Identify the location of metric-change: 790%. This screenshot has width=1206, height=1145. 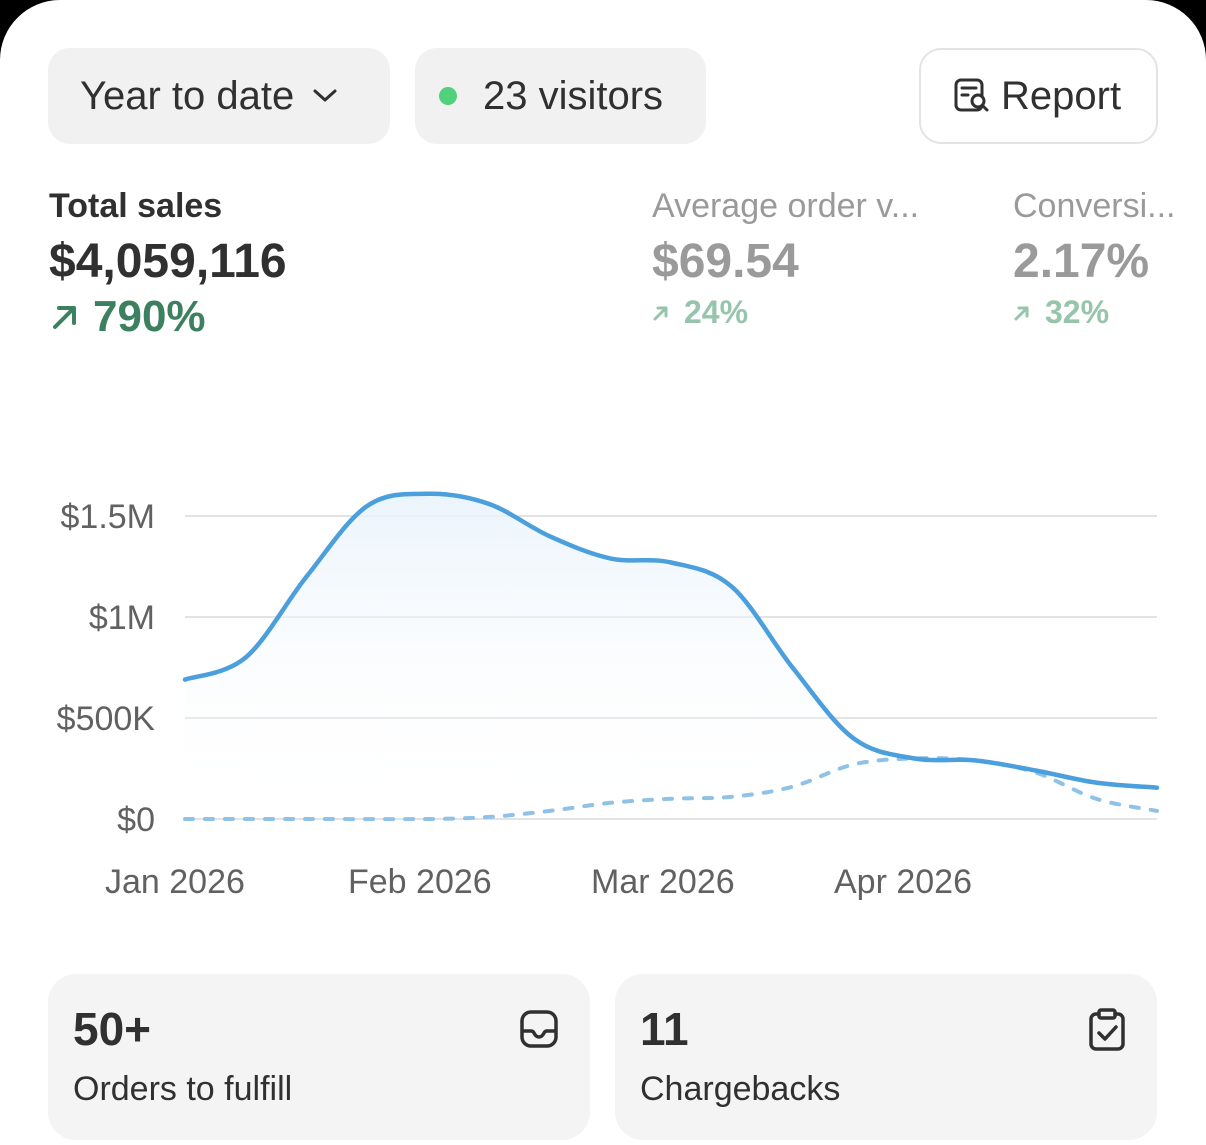
(168, 317).